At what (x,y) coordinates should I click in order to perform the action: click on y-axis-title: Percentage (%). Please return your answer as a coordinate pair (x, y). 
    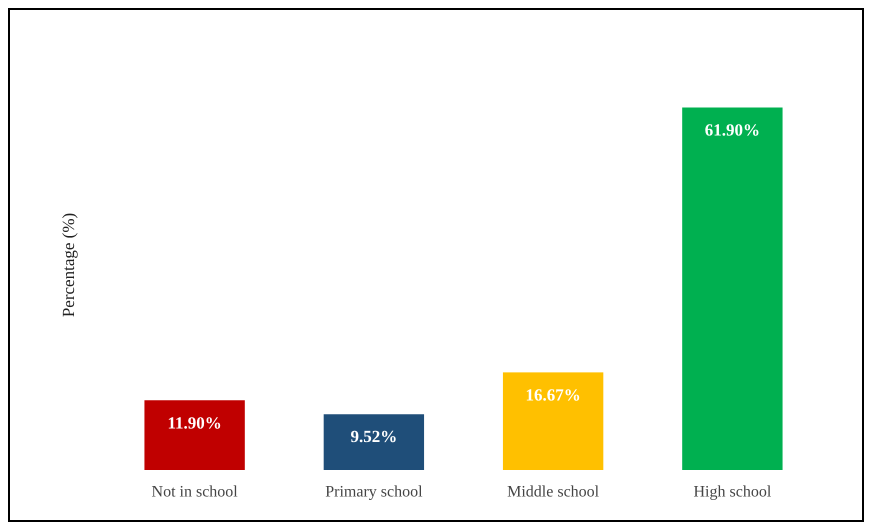
    Looking at the image, I should click on (68, 265).